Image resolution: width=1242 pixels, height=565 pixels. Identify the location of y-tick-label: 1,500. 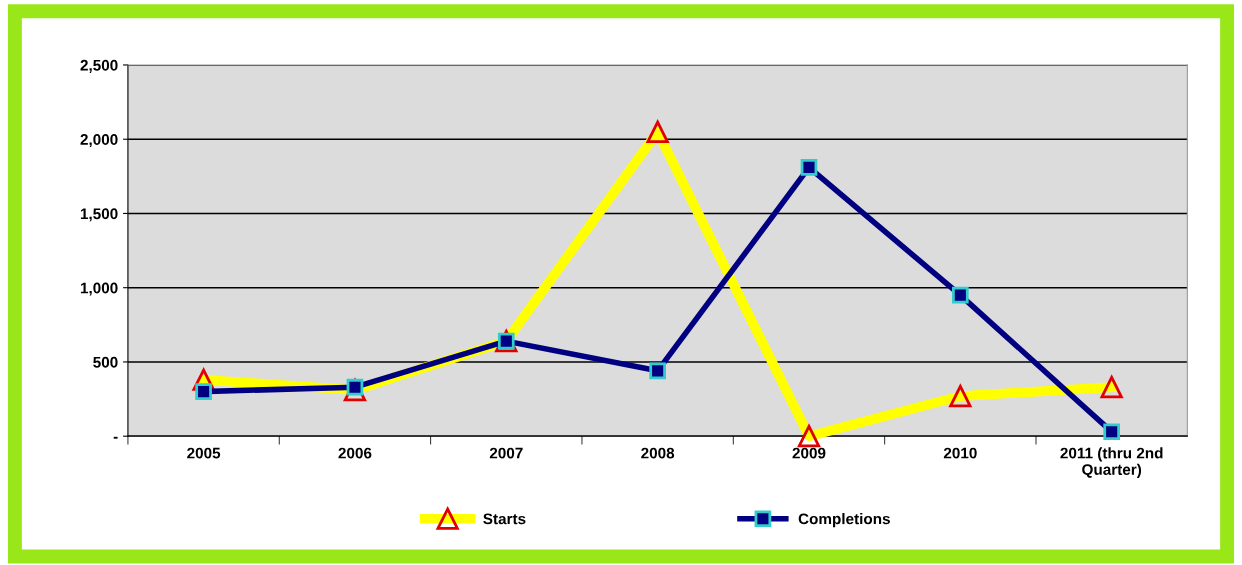
(99, 215).